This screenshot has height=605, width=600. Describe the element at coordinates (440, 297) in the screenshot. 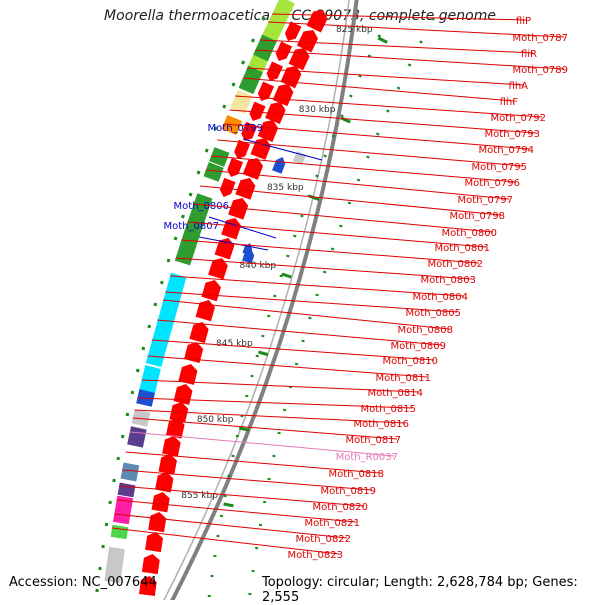

I see `gene-label: Moth_0804` at that location.